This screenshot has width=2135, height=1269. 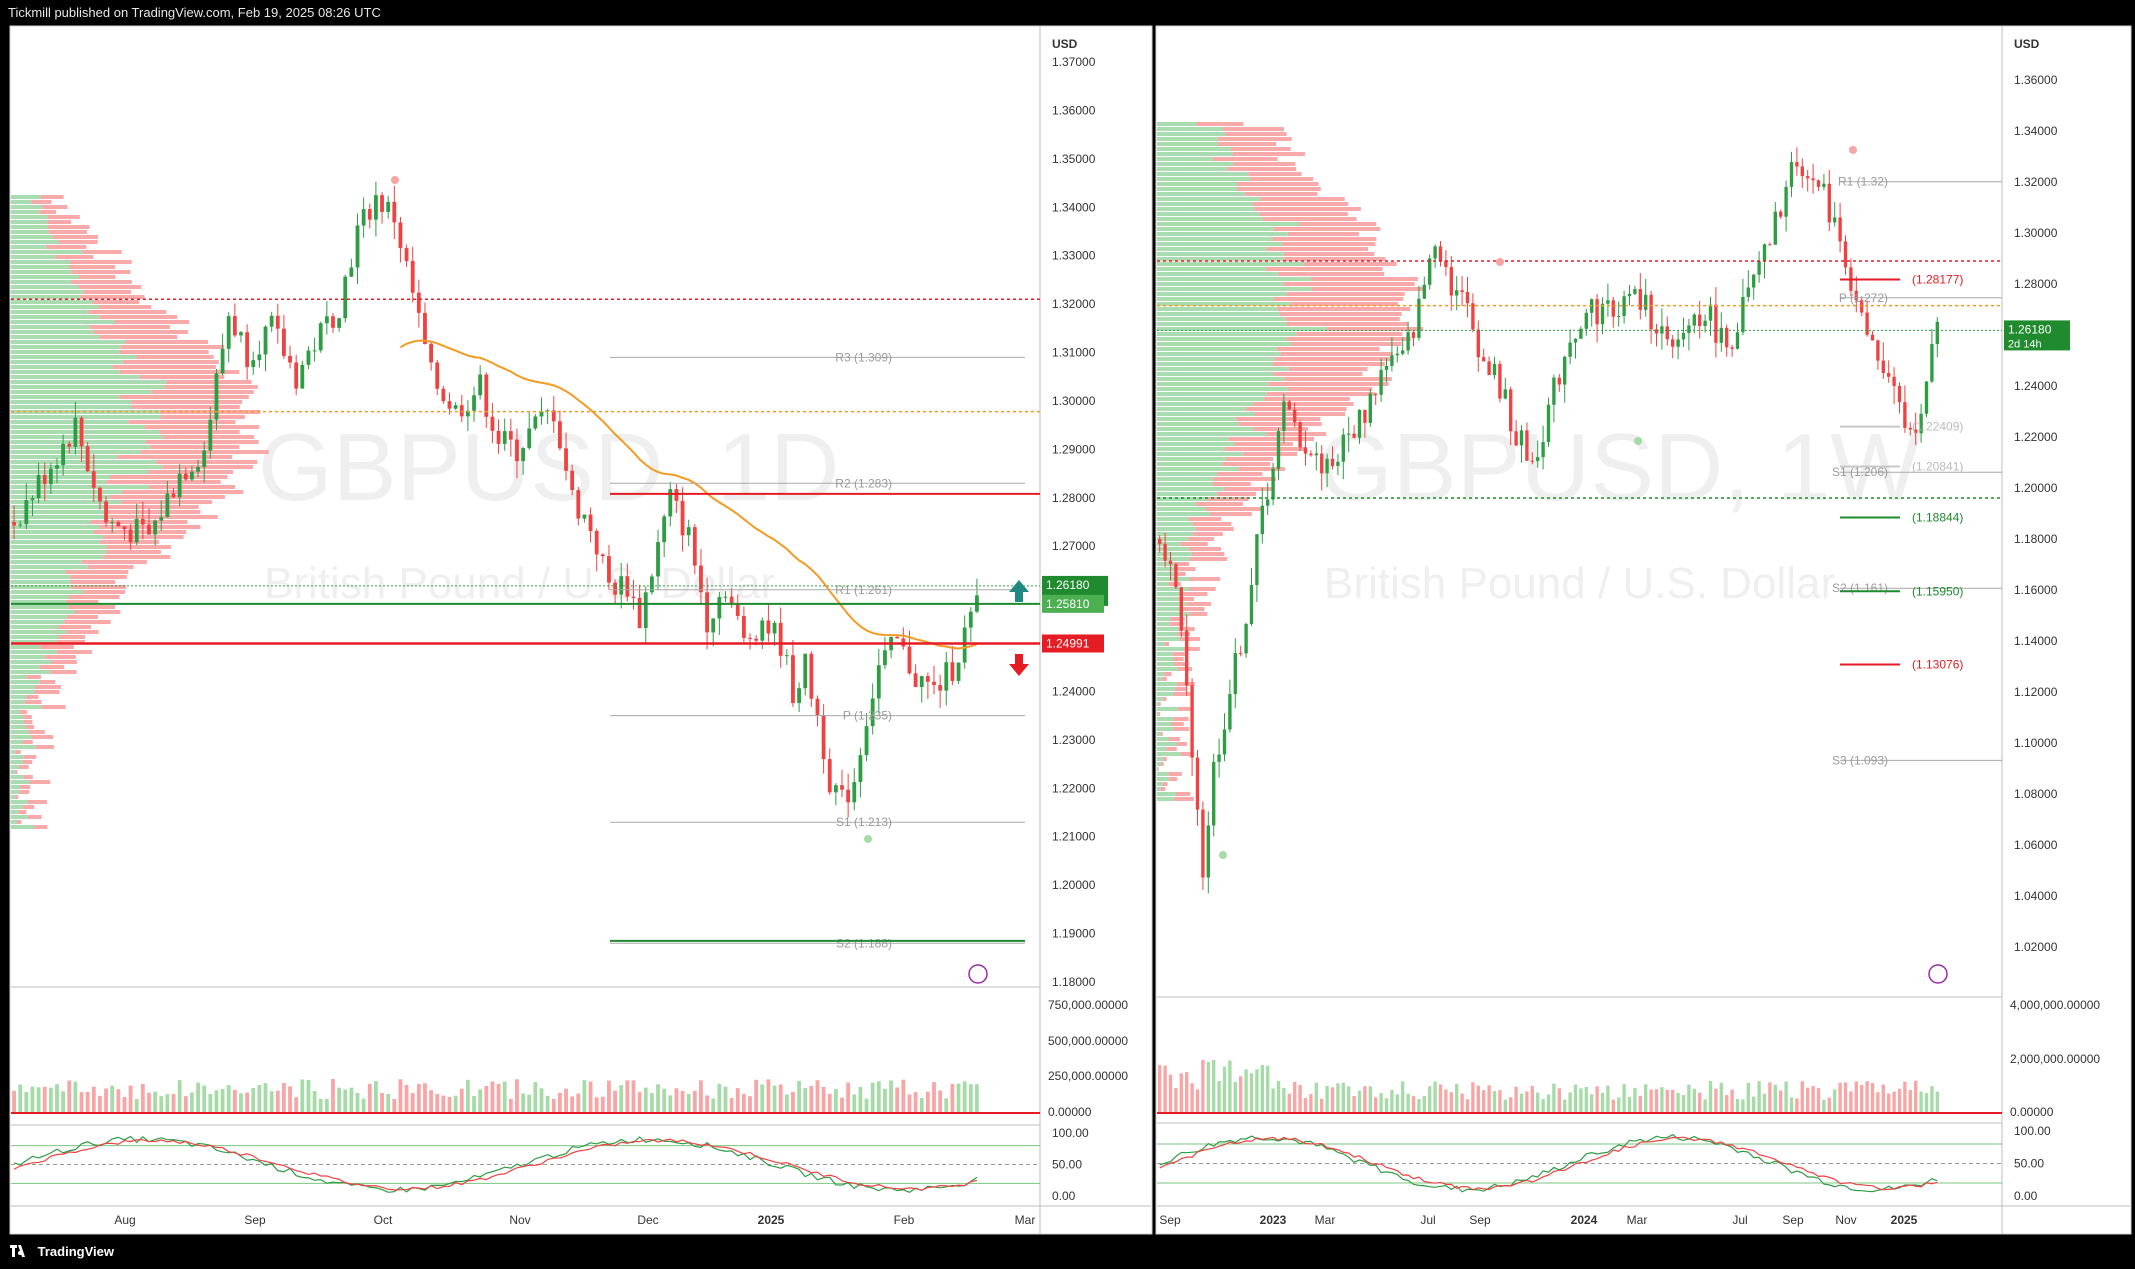 I want to click on ema-line, so click(x=688, y=494).